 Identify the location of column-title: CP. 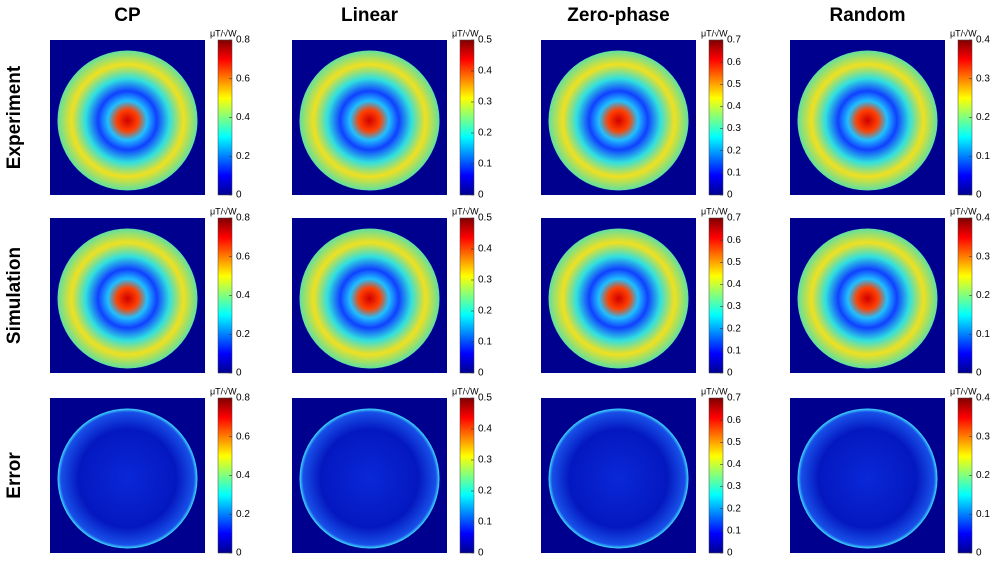
(127, 15).